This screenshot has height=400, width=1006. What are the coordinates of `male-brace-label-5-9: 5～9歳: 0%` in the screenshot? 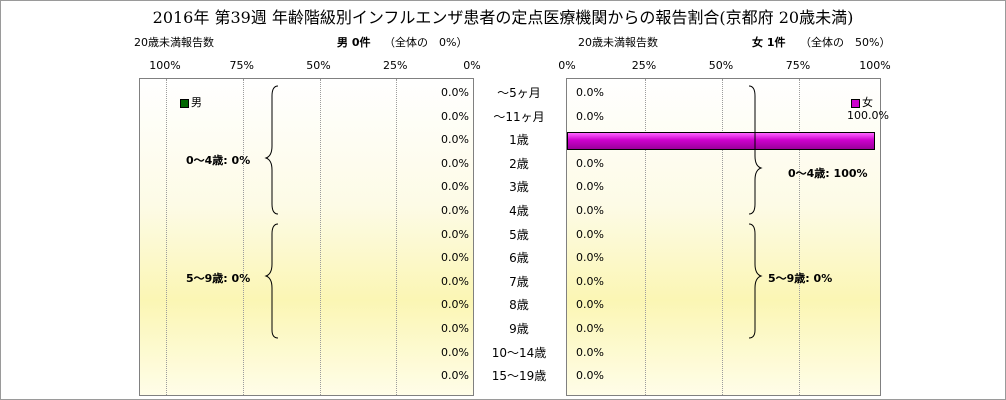 It's located at (218, 278).